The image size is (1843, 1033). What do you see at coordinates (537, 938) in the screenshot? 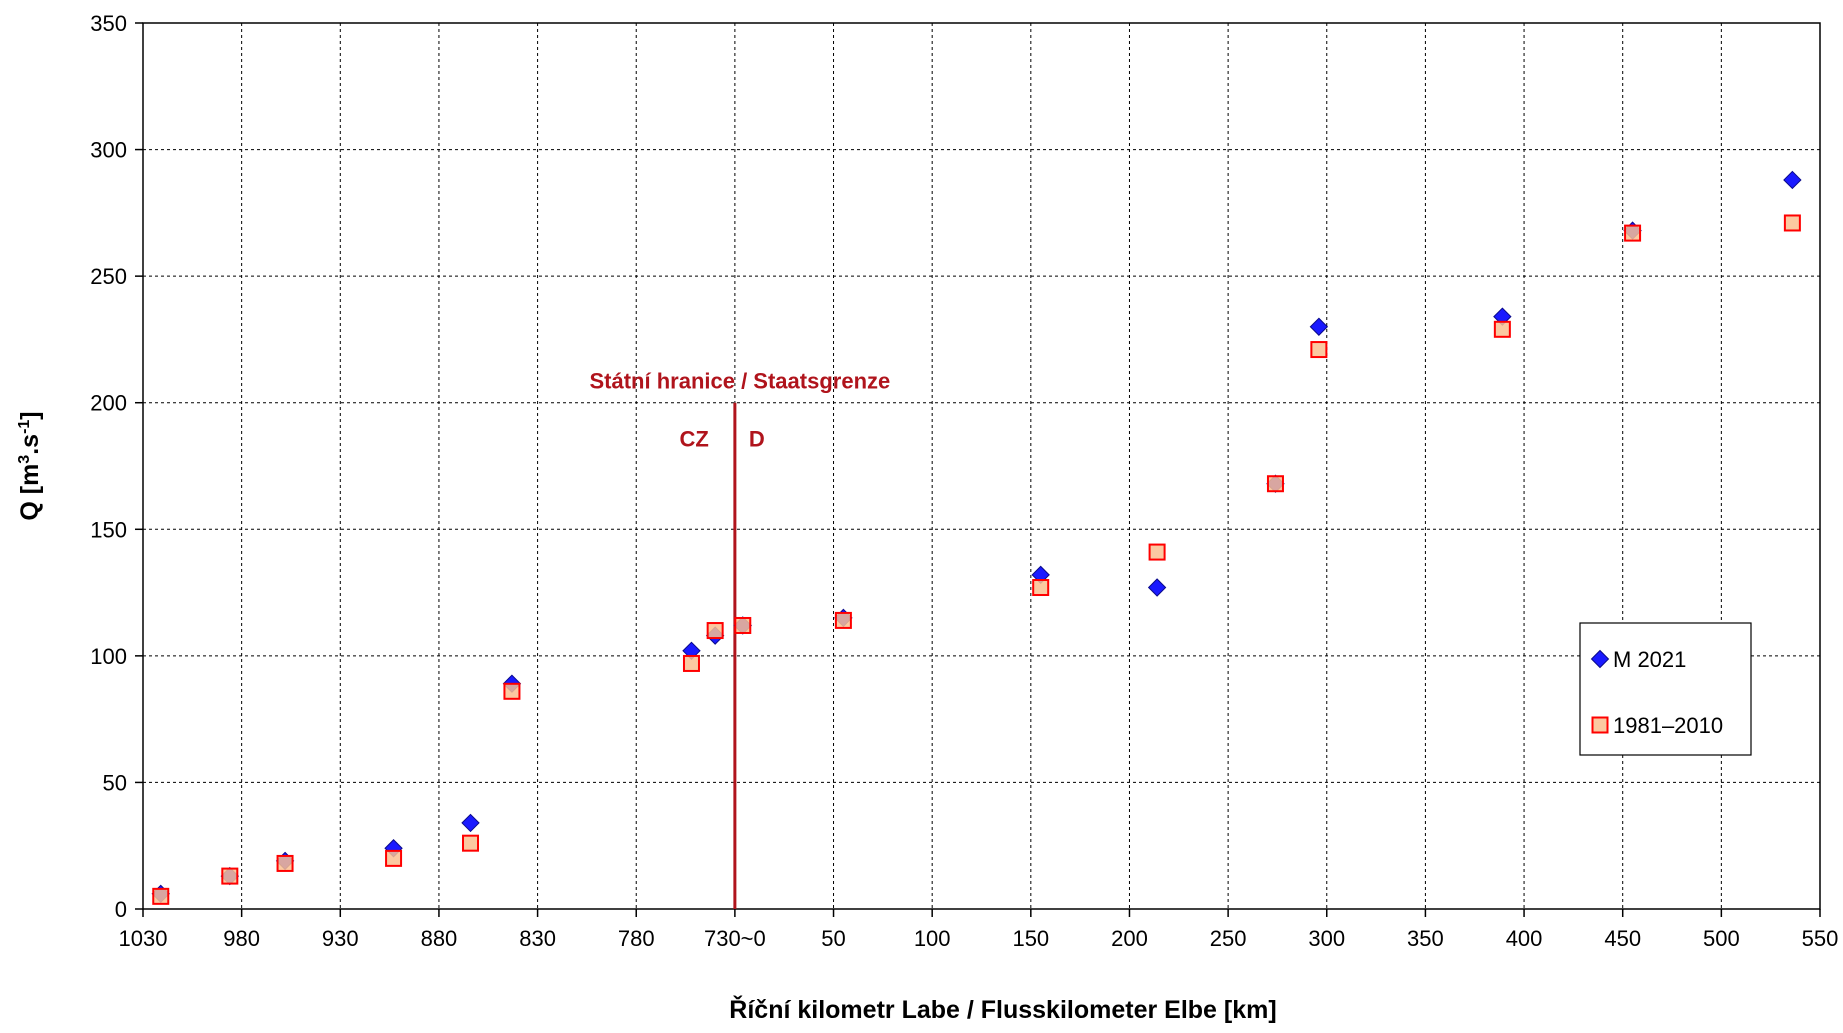
I see `x-tick-label: 830` at bounding box center [537, 938].